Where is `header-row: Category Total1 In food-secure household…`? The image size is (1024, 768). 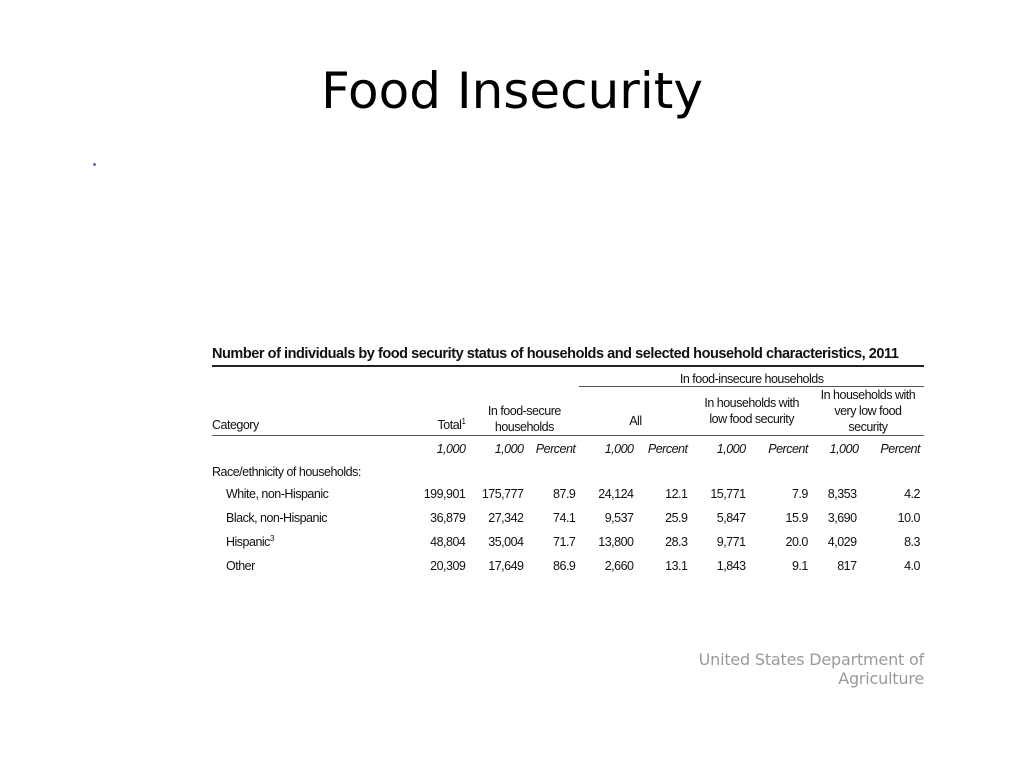
header-row: Category Total1 In food-secure household… is located at coordinates (568, 411).